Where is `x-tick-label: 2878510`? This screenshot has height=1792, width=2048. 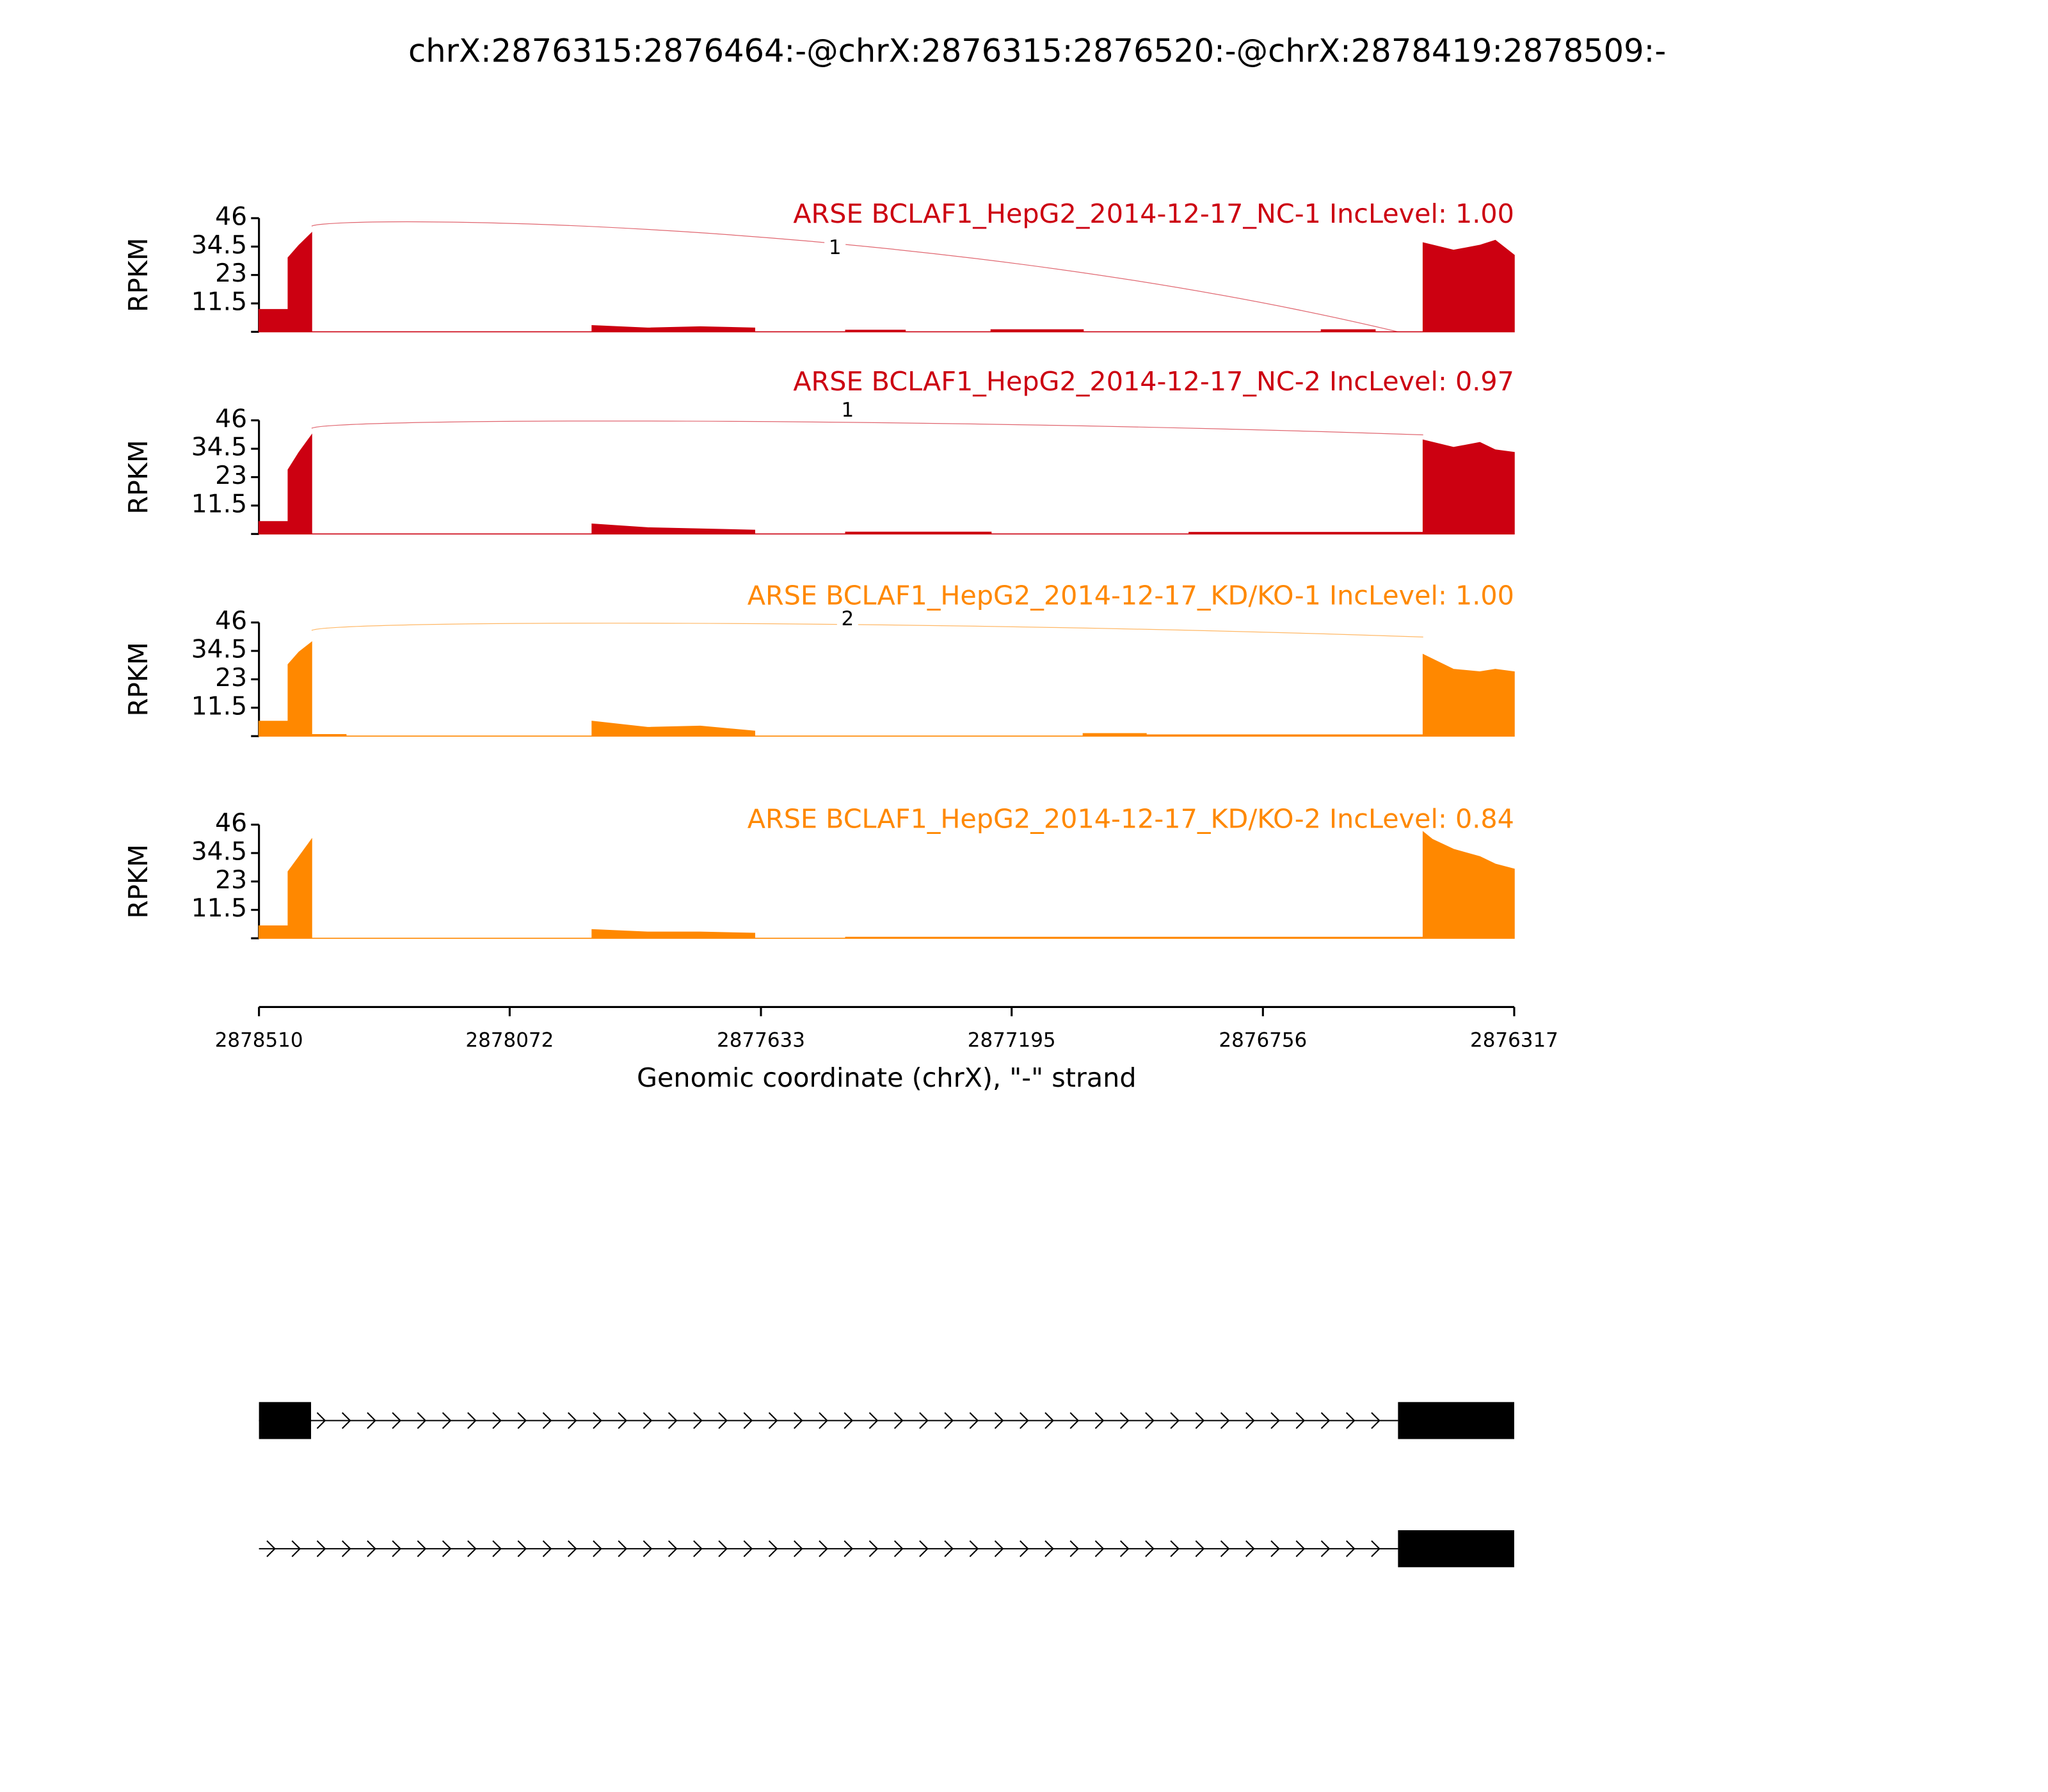
x-tick-label: 2878510 is located at coordinates (259, 1040).